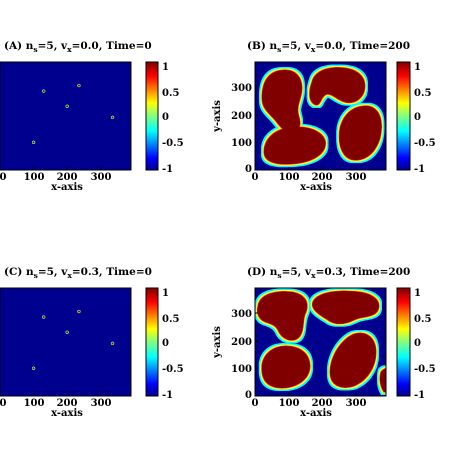 The width and height of the screenshot is (474, 474). What do you see at coordinates (217, 116) in the screenshot?
I see `panel-b-ylabel: y-axis` at bounding box center [217, 116].